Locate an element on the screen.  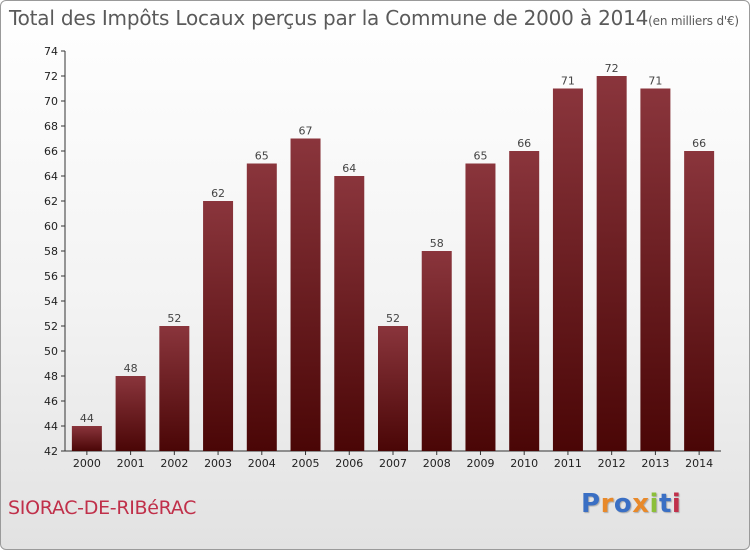
logo-letter: r is located at coordinates (607, 504).